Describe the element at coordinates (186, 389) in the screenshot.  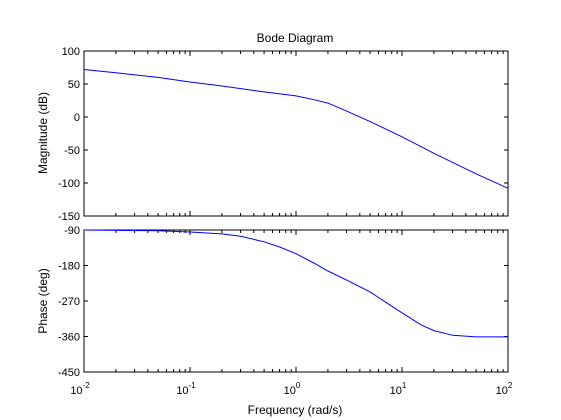
I see `x-tick-label: 10⁻¹` at that location.